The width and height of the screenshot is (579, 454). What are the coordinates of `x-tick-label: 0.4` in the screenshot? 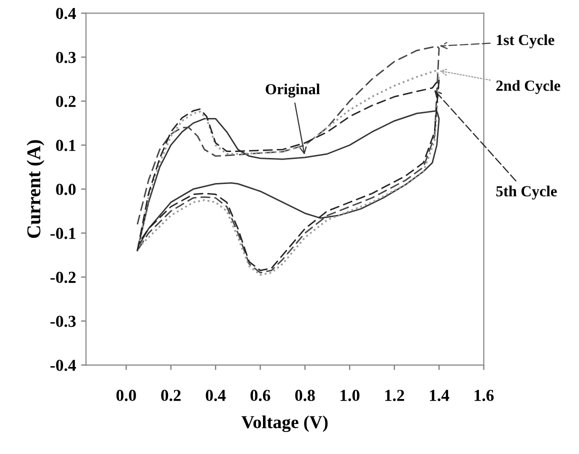 It's located at (216, 396).